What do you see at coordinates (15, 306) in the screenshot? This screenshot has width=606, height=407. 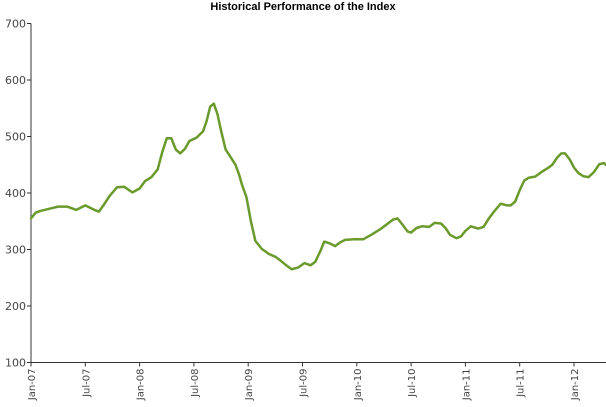 I see `y-tick-label: 200` at bounding box center [15, 306].